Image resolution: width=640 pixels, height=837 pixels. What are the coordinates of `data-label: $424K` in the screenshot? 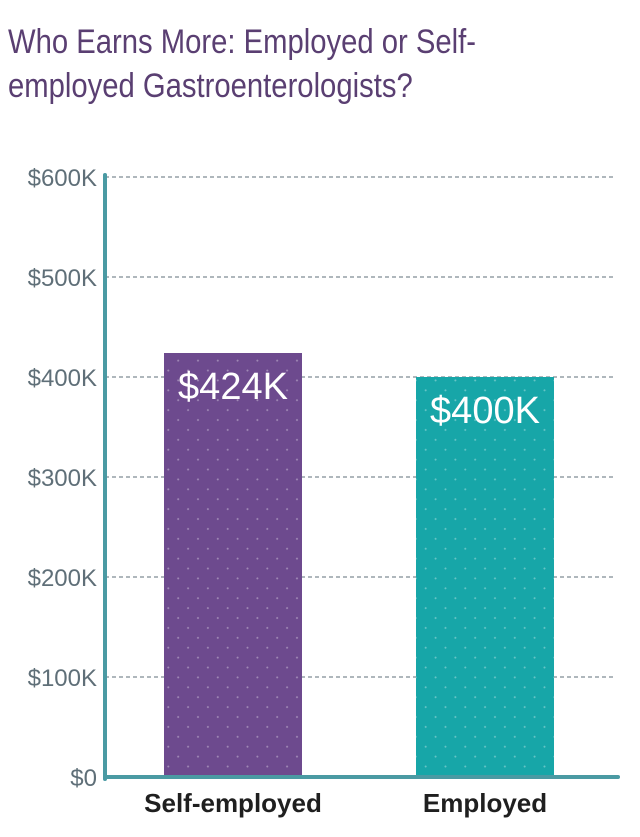 It's located at (233, 387).